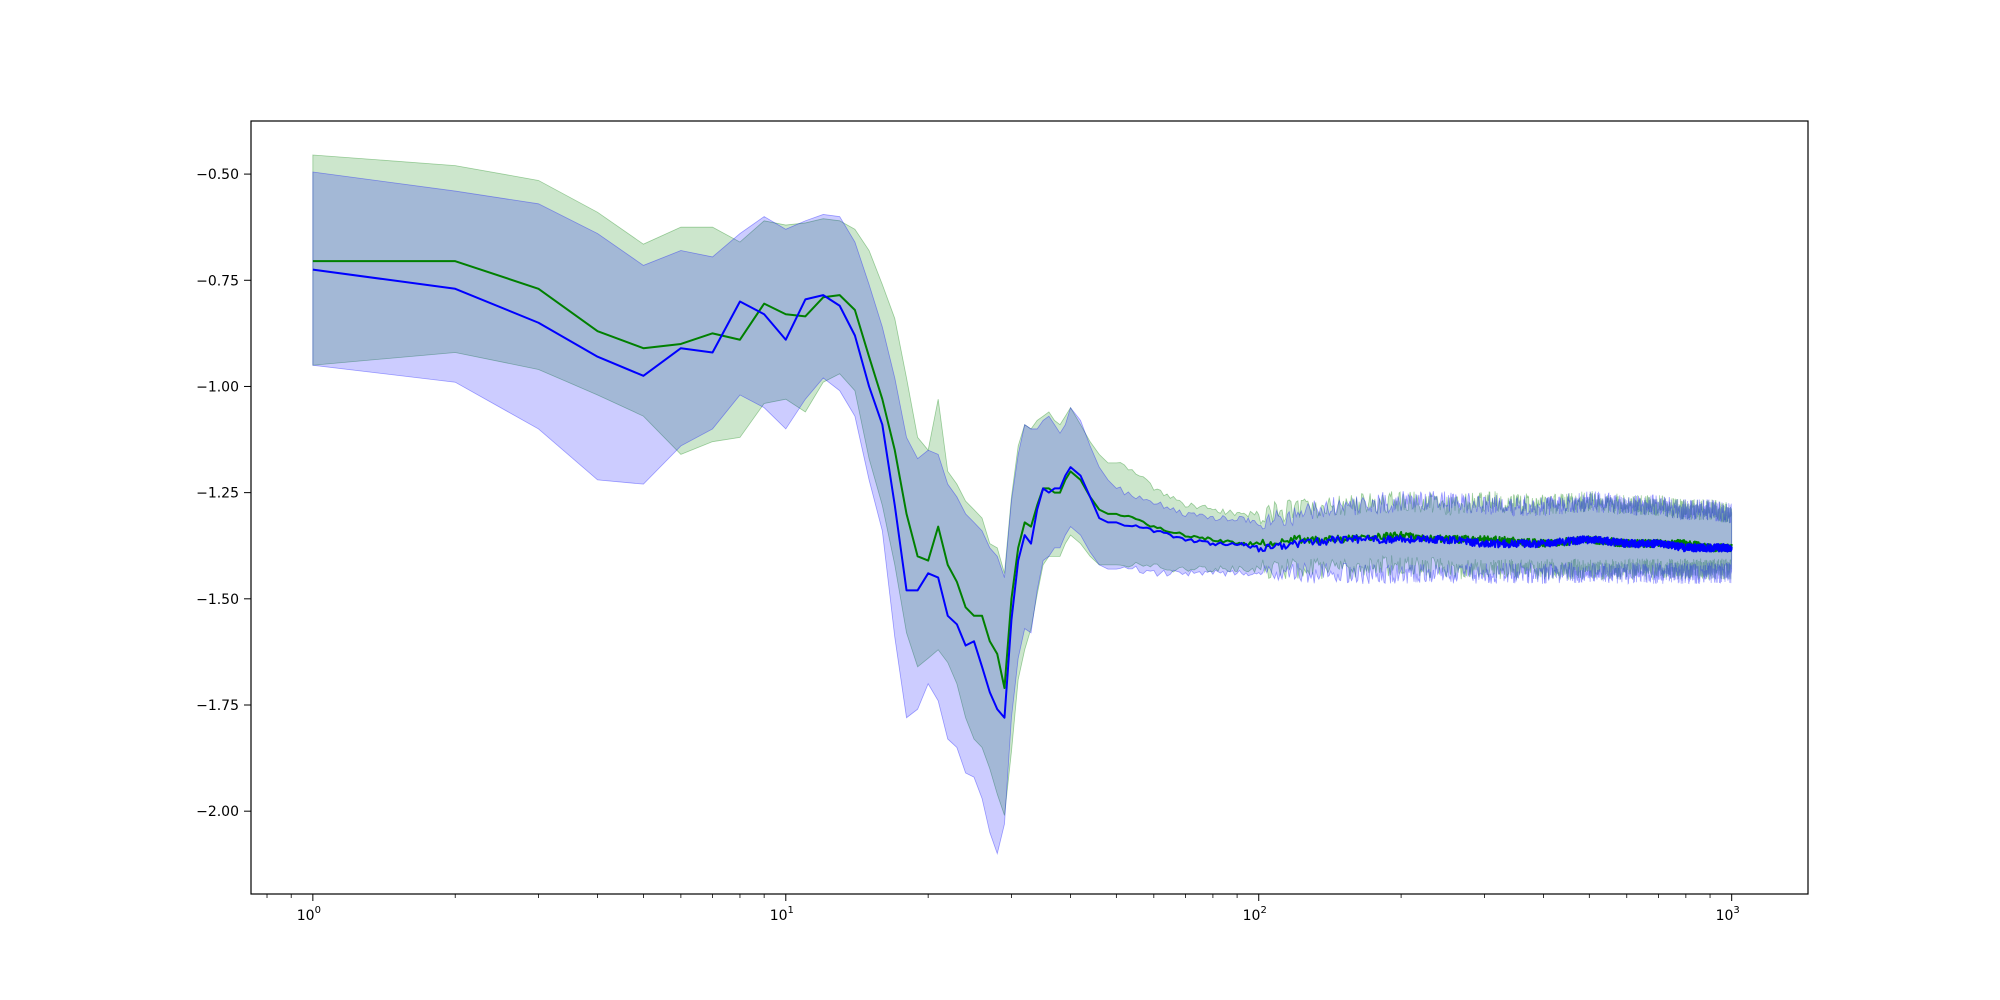 This screenshot has height=1000, width=2000. I want to click on y-tick-label: −1.50, so click(217, 600).